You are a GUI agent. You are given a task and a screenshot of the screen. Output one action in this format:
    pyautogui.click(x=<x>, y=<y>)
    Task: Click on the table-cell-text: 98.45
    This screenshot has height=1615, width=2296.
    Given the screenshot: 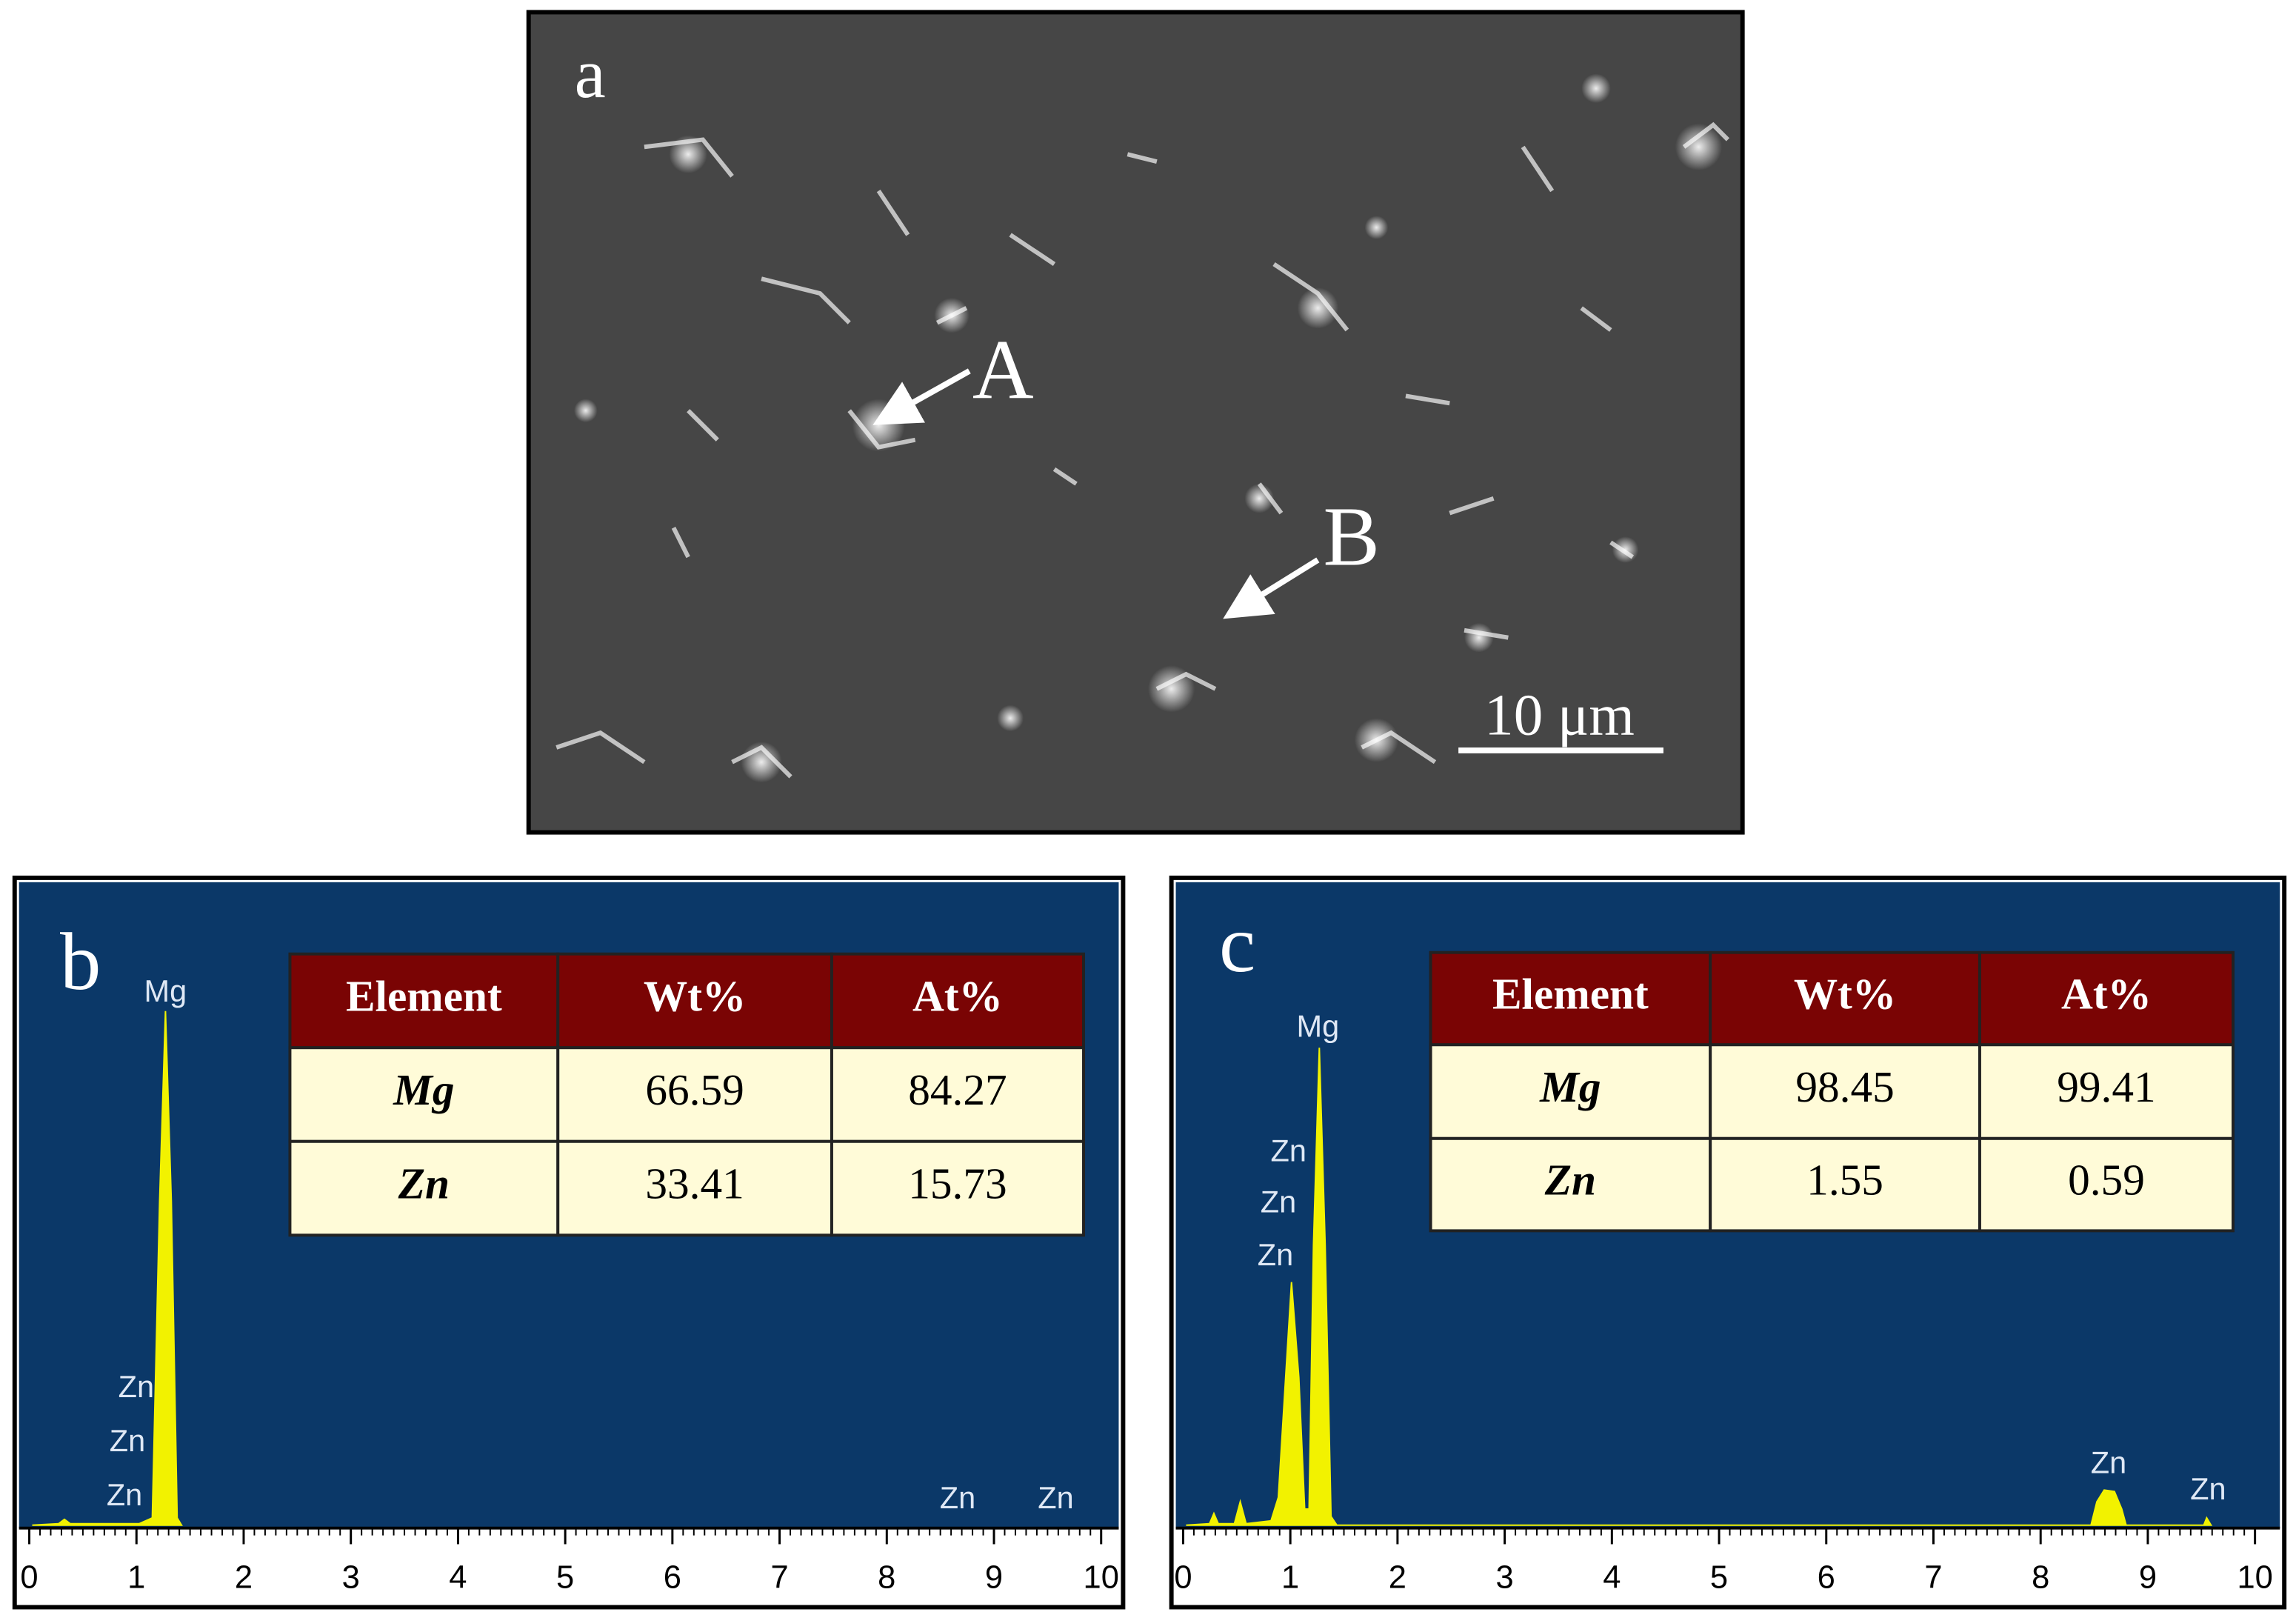 What is the action you would take?
    pyautogui.click(x=1844, y=1086)
    